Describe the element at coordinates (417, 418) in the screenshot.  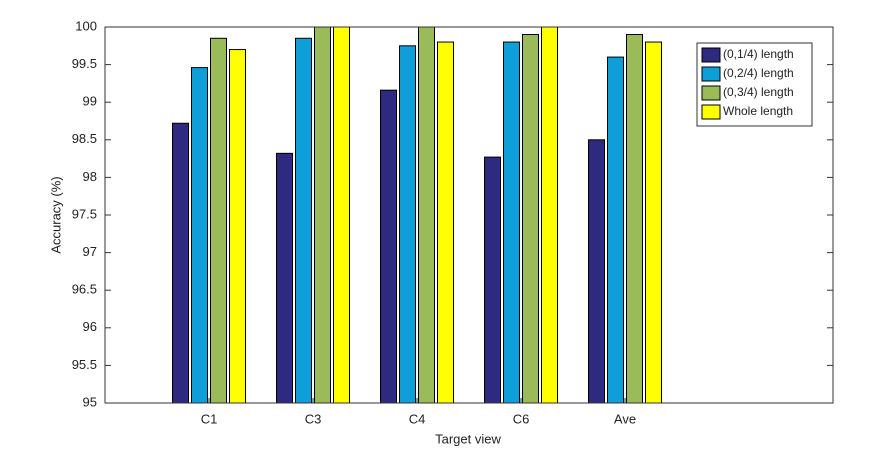
I see `x-tick-label: C4` at that location.